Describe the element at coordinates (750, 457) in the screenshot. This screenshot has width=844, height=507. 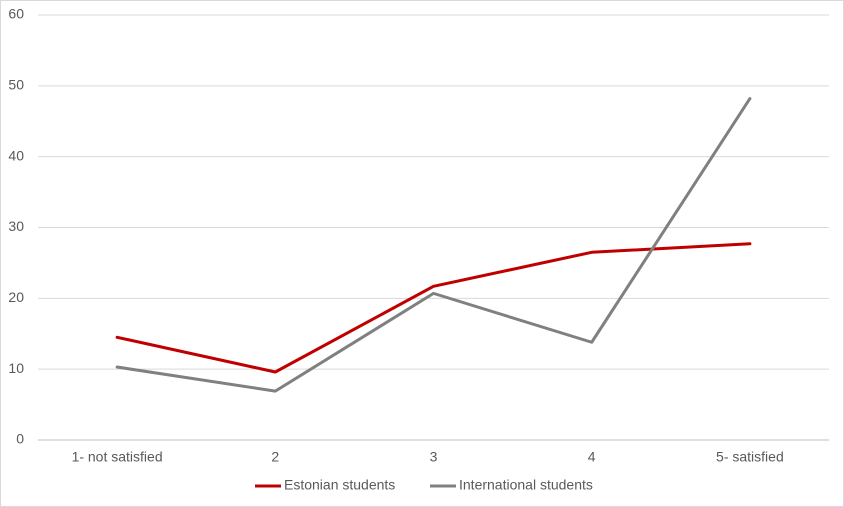
I see `x-tick-label: 5- satisfied` at that location.